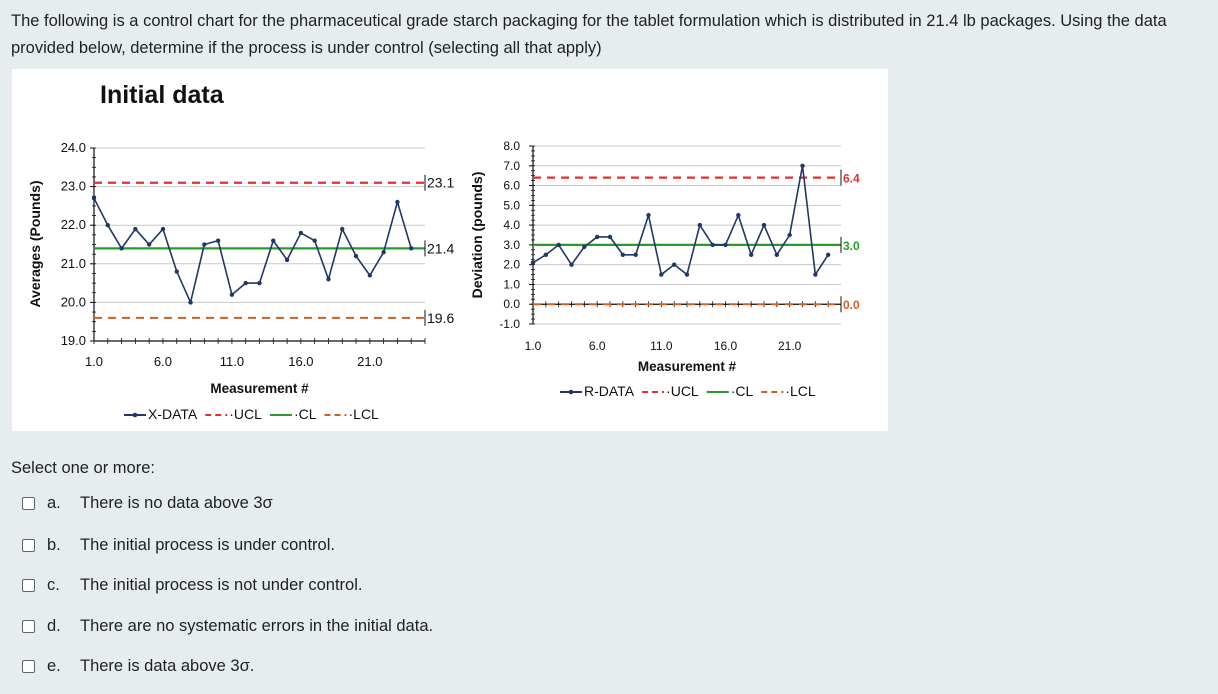 The width and height of the screenshot is (1218, 694). What do you see at coordinates (440, 318) in the screenshot?
I see `limit-label-lcl: 19.6` at bounding box center [440, 318].